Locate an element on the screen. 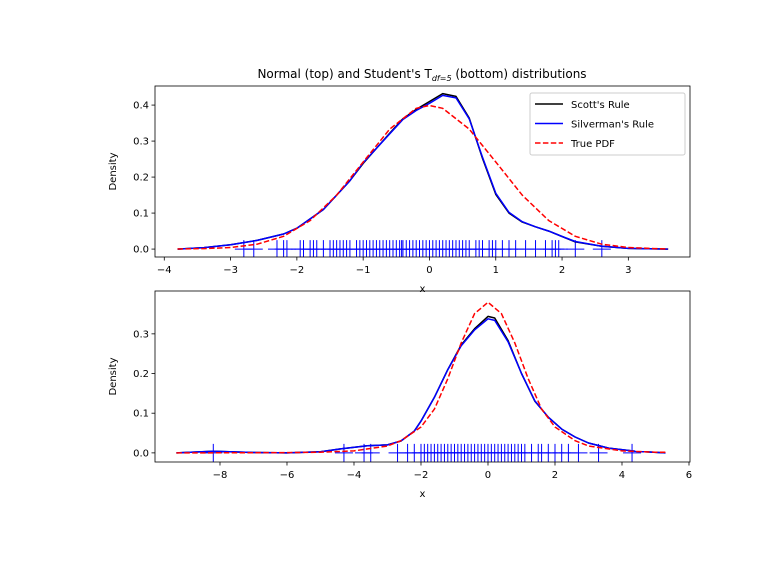 The width and height of the screenshot is (768, 580). series-line-silverman-s-rule is located at coordinates (421, 386).